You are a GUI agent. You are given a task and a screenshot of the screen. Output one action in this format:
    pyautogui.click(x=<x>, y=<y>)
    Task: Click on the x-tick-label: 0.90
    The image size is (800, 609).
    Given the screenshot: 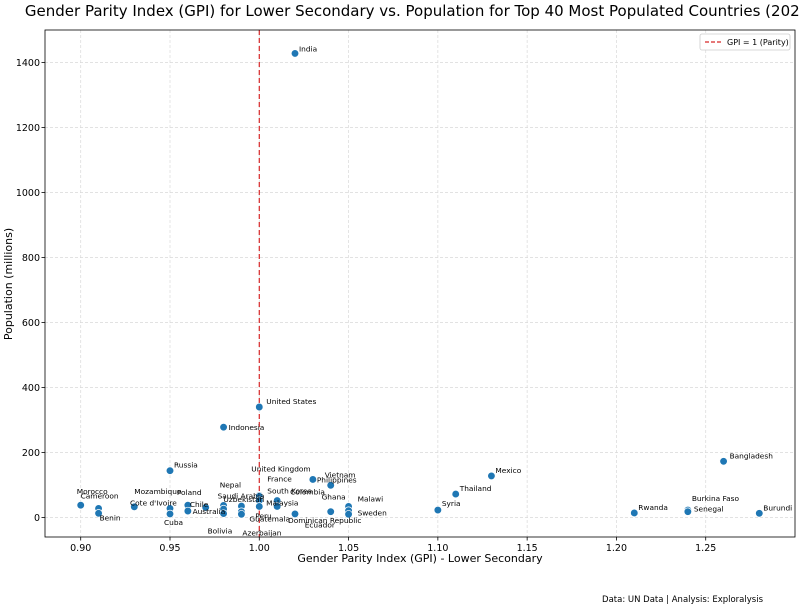 What is the action you would take?
    pyautogui.click(x=80, y=548)
    